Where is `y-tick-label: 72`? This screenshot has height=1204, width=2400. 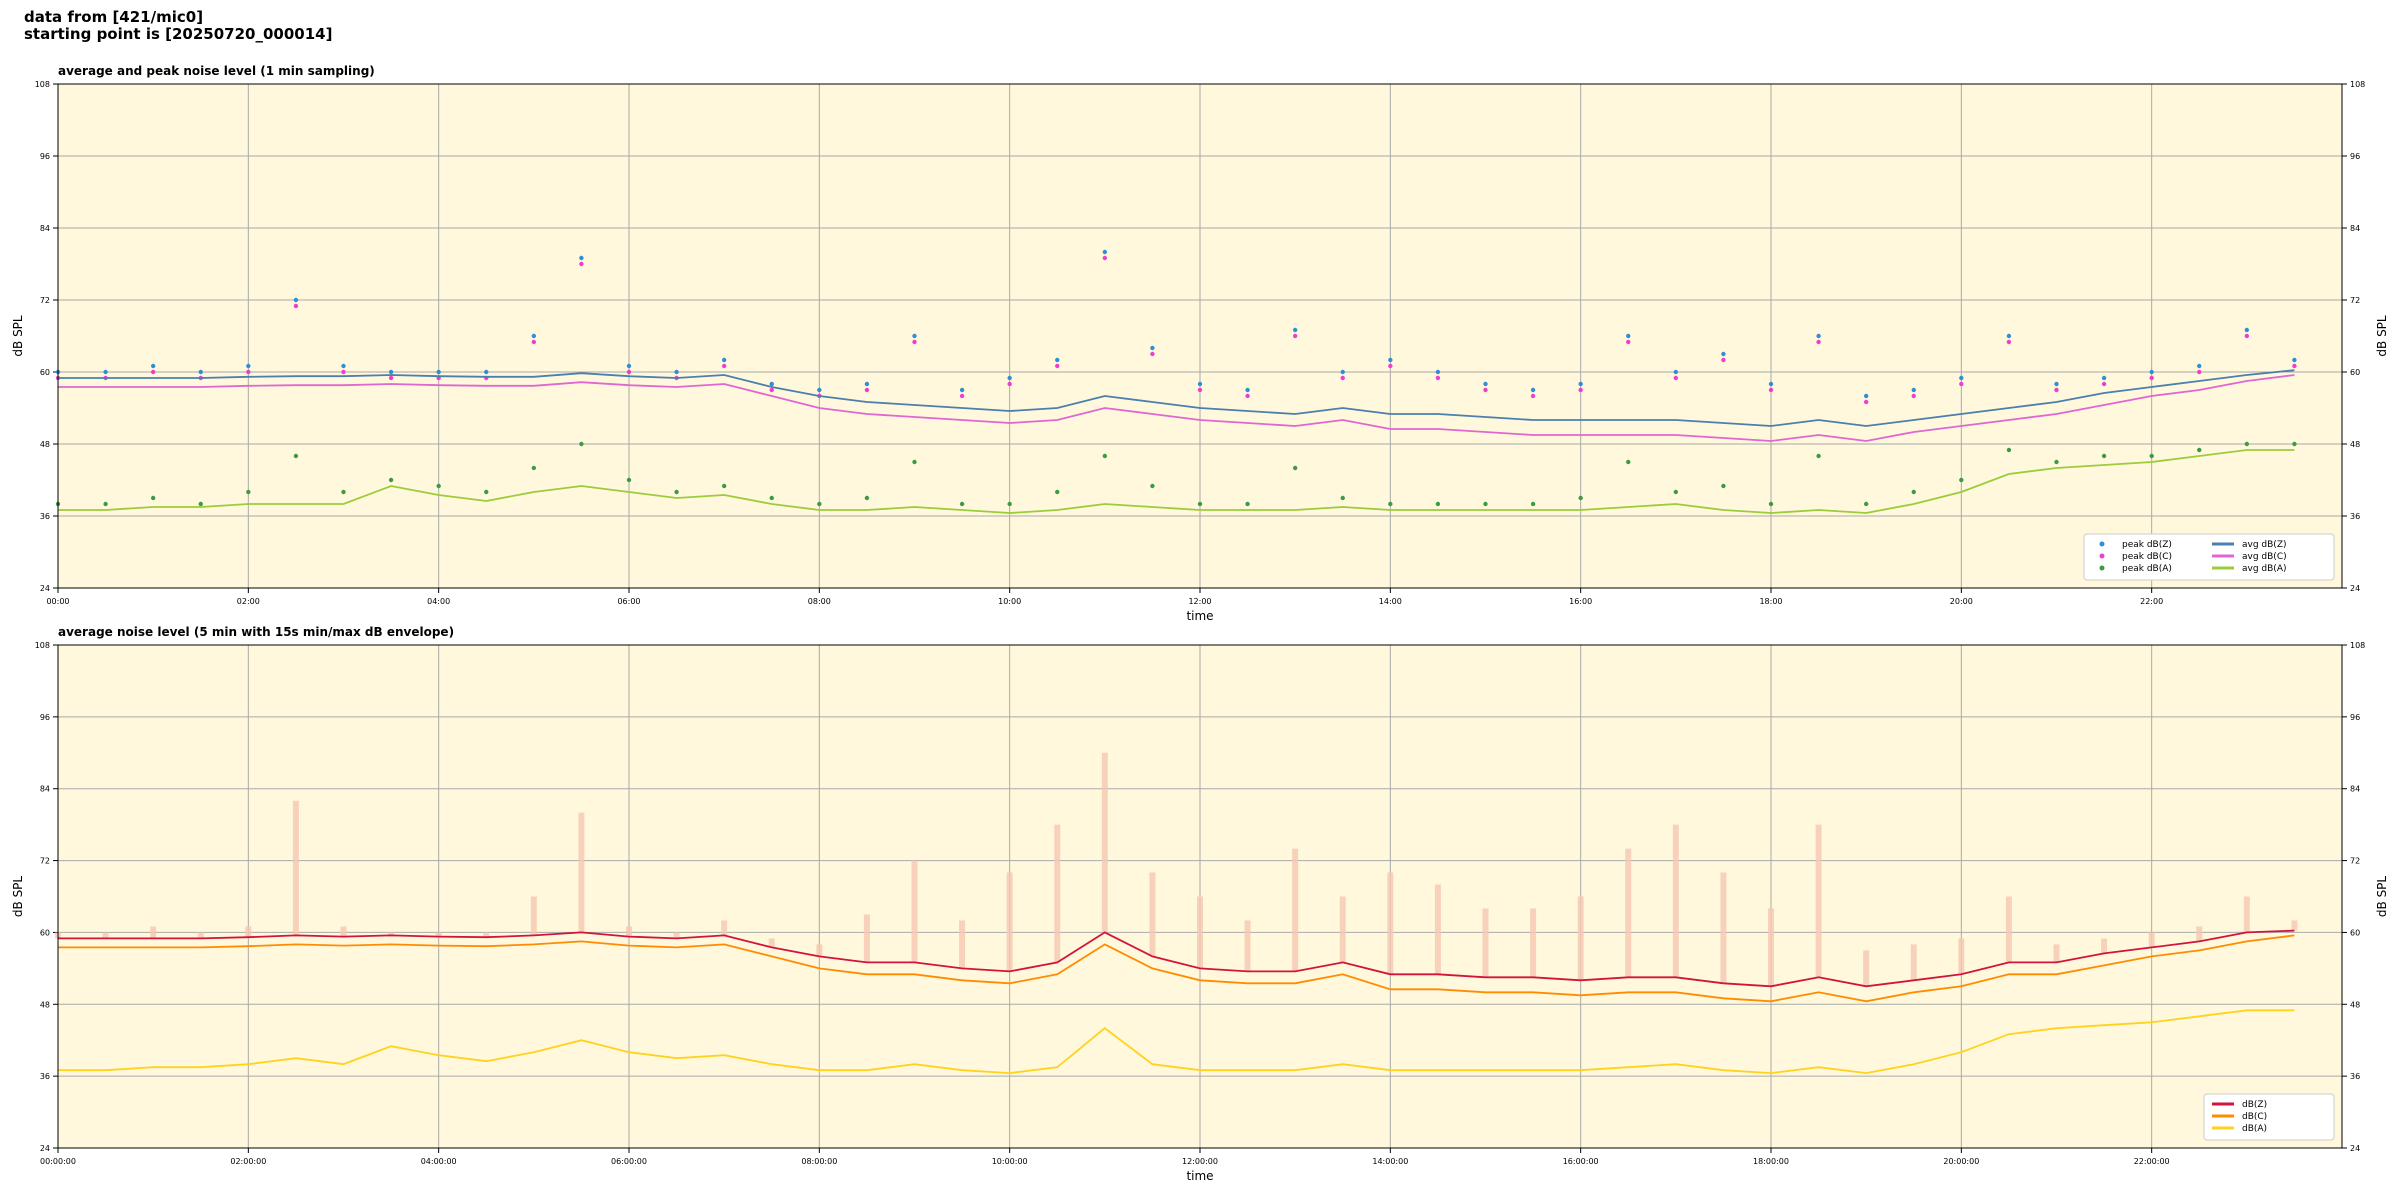
y-tick-label: 72 is located at coordinates (45, 861).